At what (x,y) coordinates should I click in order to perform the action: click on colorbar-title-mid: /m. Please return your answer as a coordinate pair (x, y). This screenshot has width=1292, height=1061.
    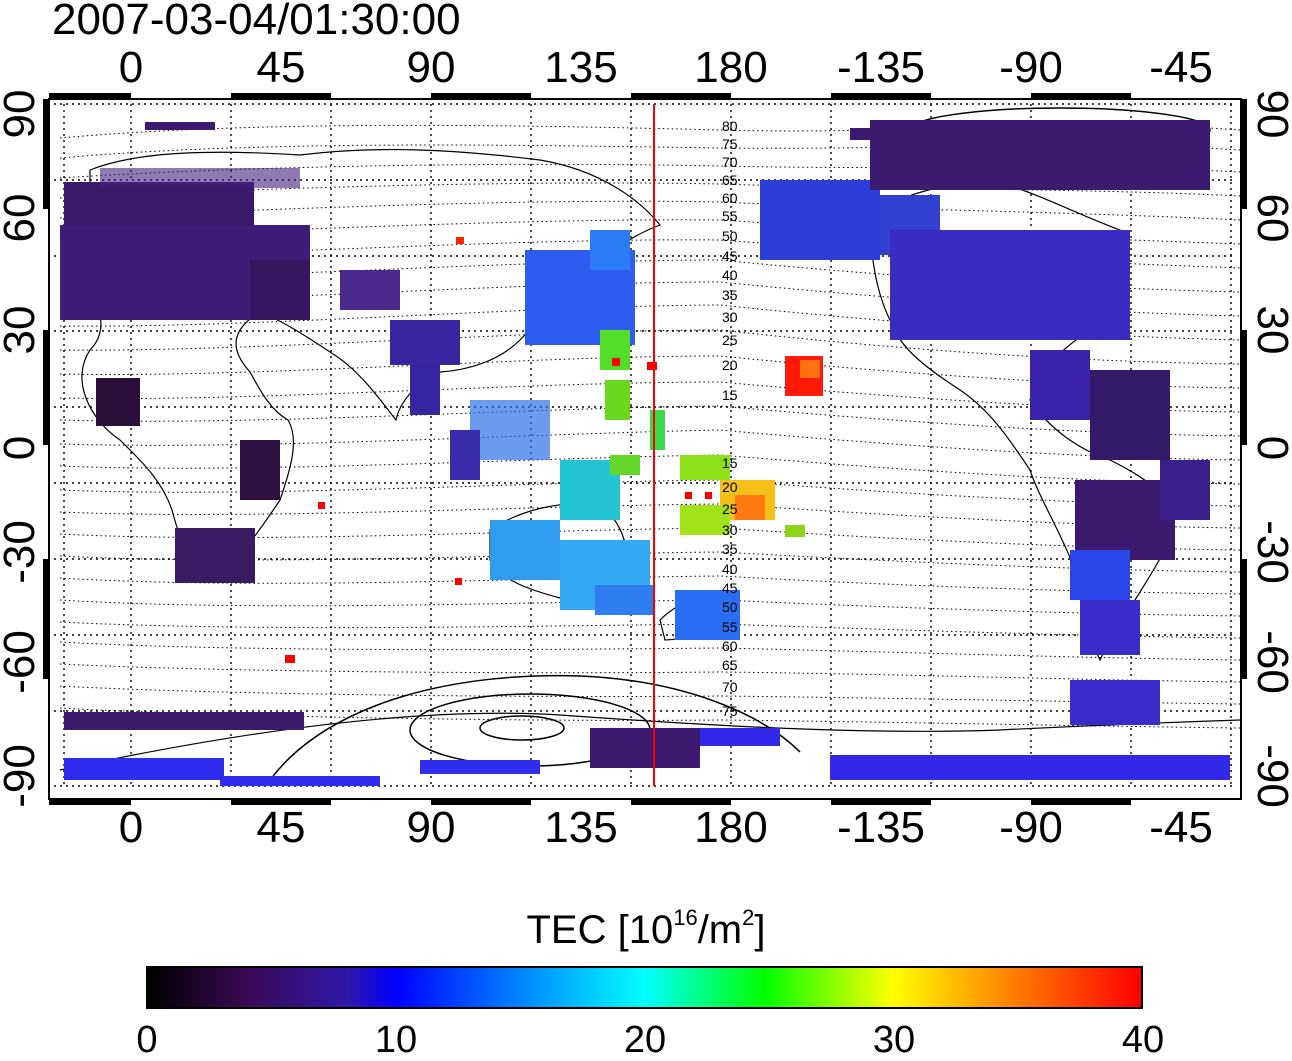
    Looking at the image, I should click on (720, 930).